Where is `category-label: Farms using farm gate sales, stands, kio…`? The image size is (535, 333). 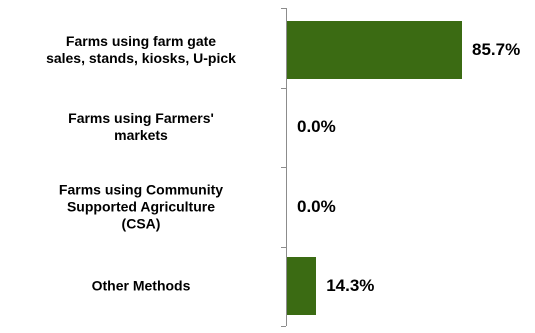
category-label: Farms using farm gate sales, stands, kio… is located at coordinates (141, 49).